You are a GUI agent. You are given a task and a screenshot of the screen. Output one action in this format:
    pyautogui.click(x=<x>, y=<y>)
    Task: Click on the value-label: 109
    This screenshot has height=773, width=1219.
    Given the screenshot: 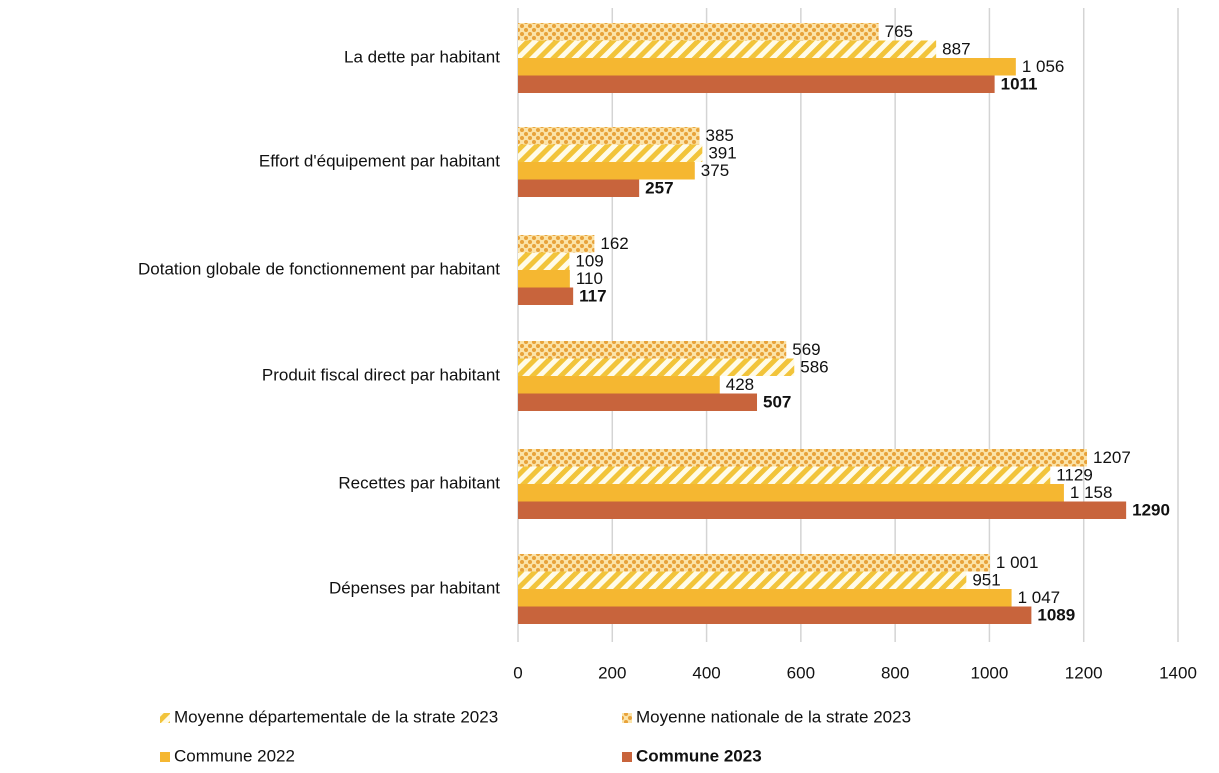 What is the action you would take?
    pyautogui.click(x=589, y=261)
    